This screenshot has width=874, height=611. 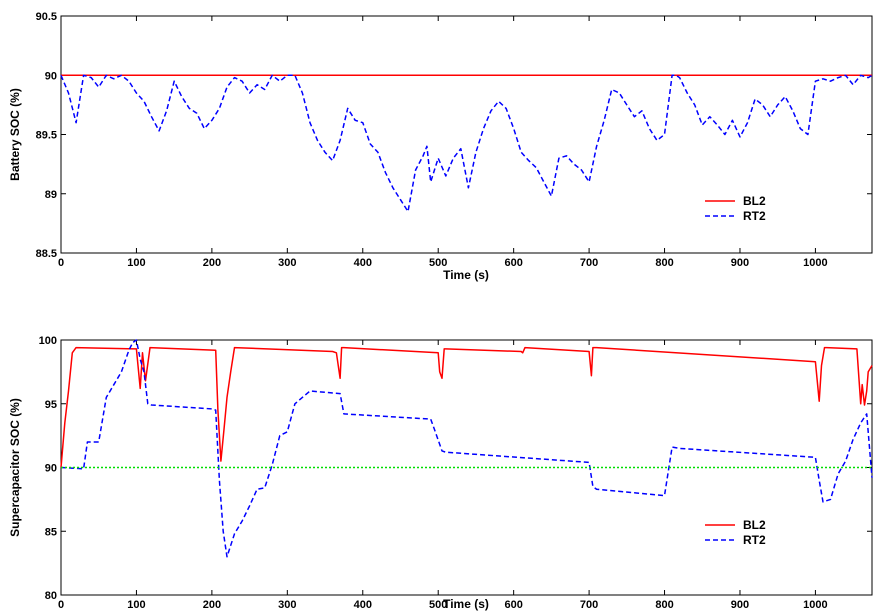 What do you see at coordinates (51, 405) in the screenshot?
I see `y-tick-label: 95` at bounding box center [51, 405].